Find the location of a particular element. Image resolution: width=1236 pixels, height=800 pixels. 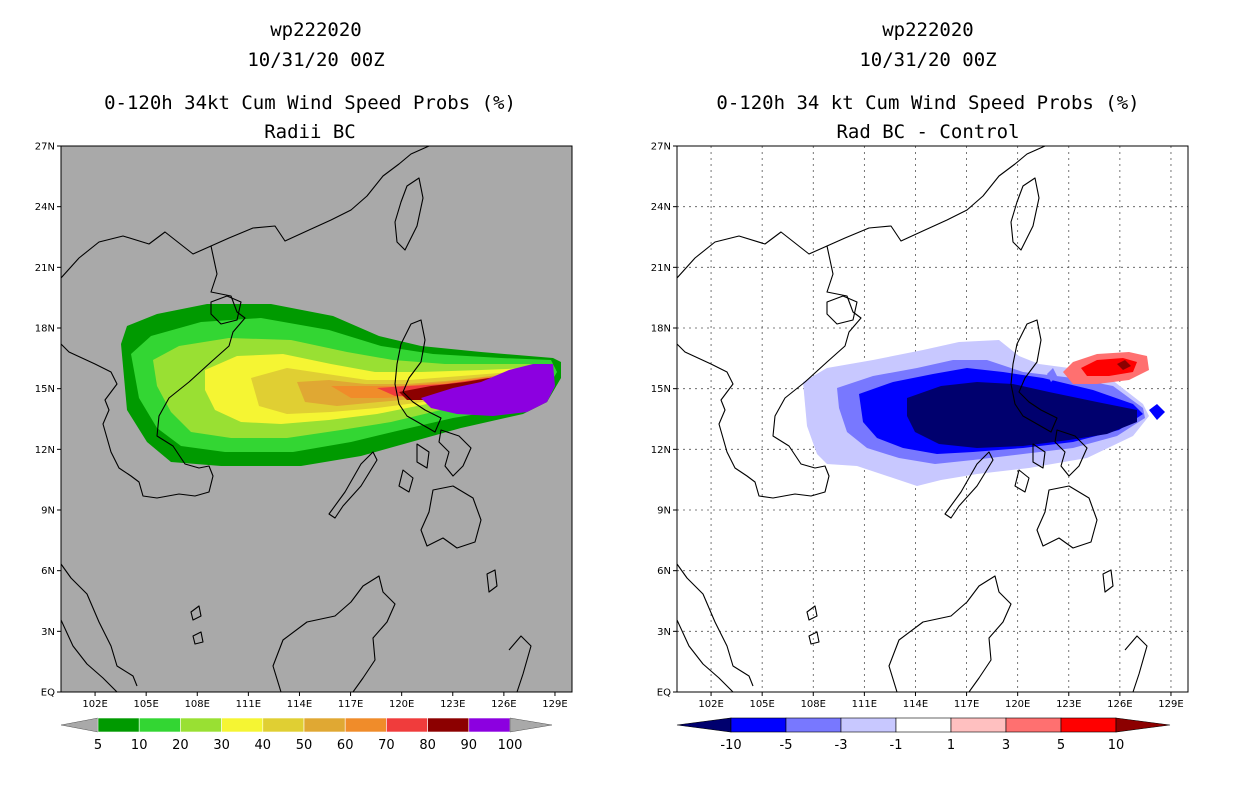

left-colorbar-label: 90 is located at coordinates (469, 745).